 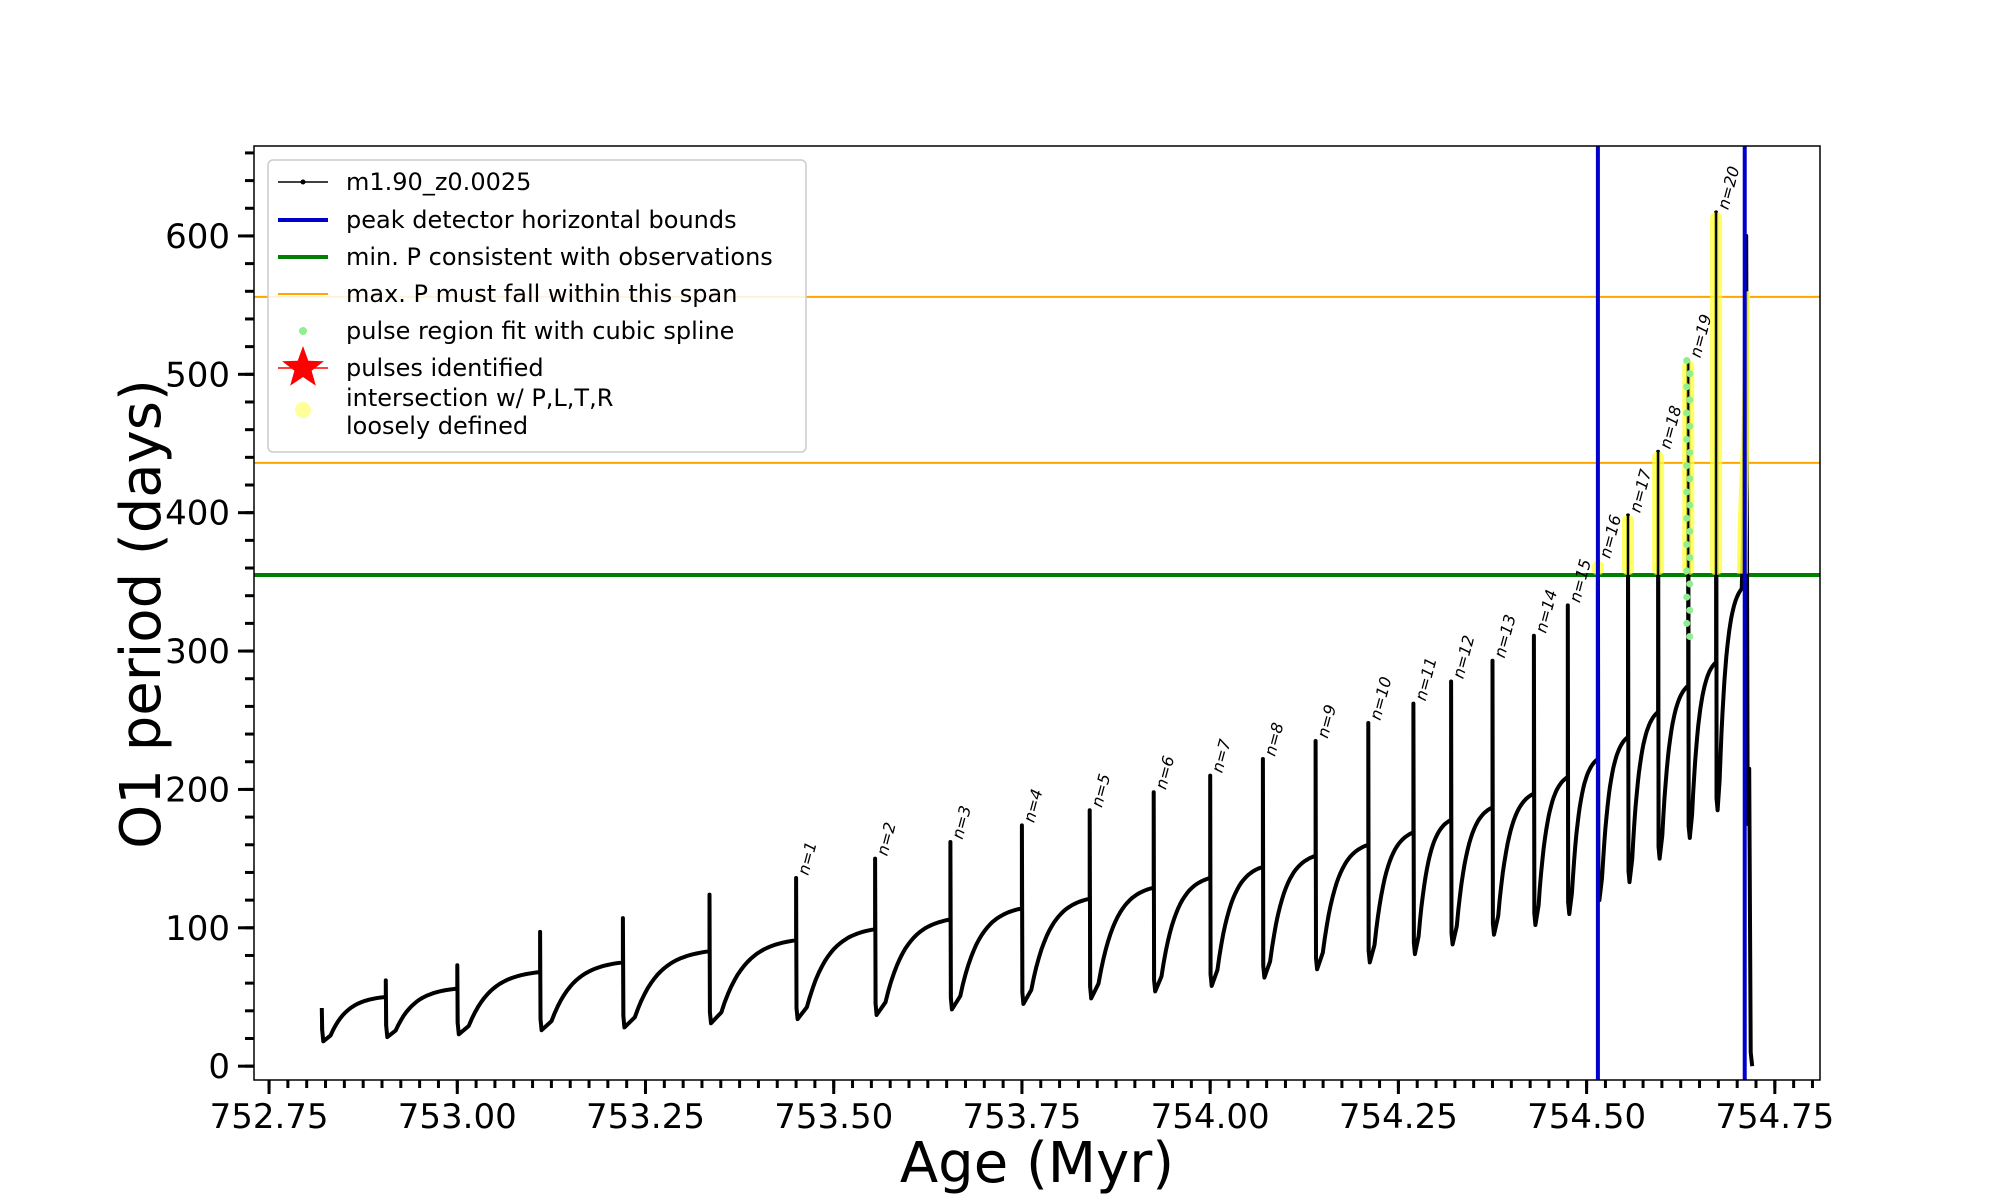 I want to click on legend-label-6-0: intersection w/ P,L,T,R, so click(x=479, y=398).